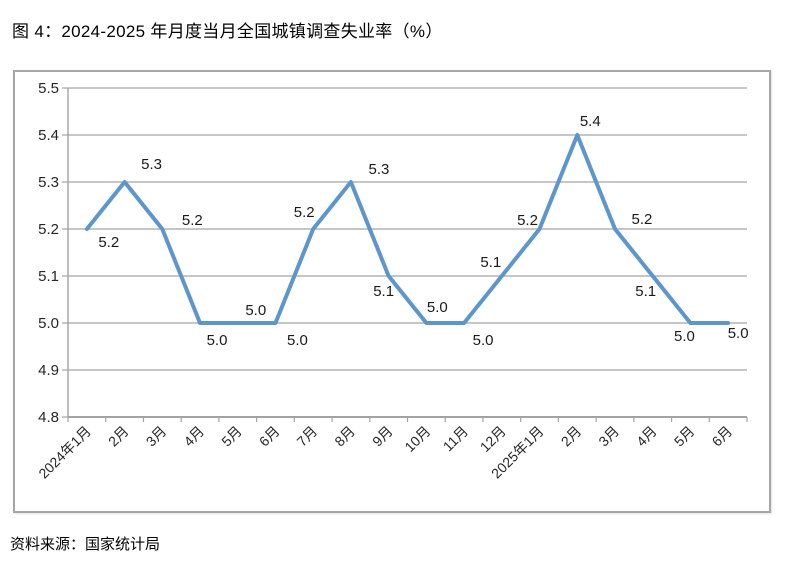  Describe the element at coordinates (493, 439) in the screenshot. I see `x-axis-category-label: 12月` at that location.